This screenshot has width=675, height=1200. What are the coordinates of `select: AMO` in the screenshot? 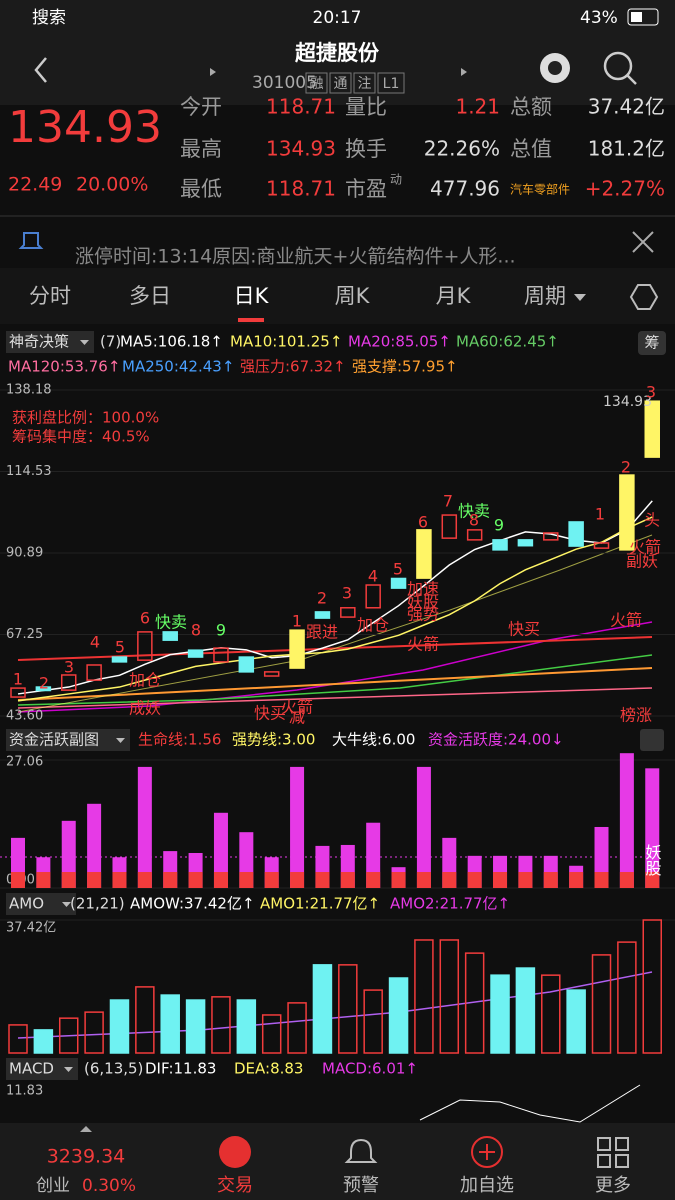 It's located at (26, 904).